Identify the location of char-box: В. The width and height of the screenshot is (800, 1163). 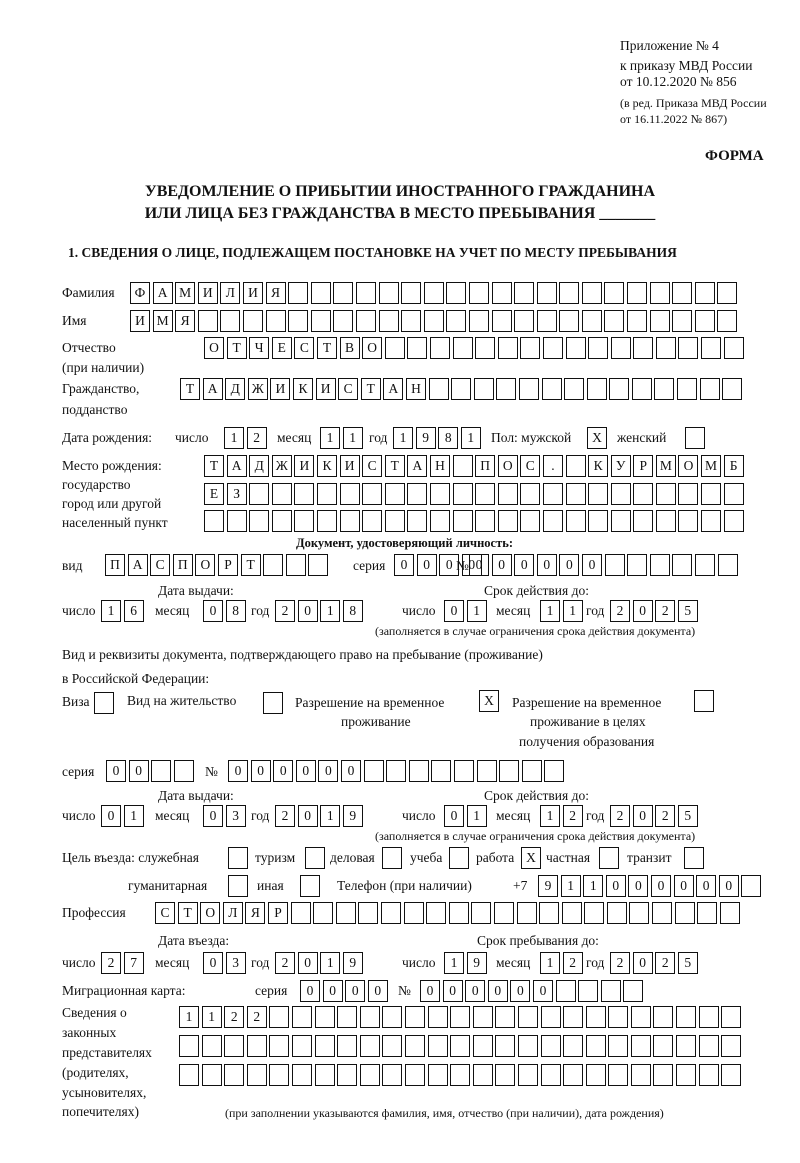
(349, 348).